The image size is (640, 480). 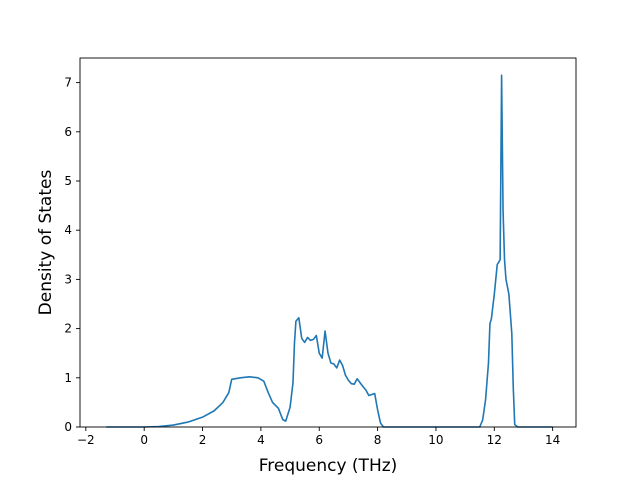 What do you see at coordinates (378, 440) in the screenshot?
I see `x-tick-label: 8` at bounding box center [378, 440].